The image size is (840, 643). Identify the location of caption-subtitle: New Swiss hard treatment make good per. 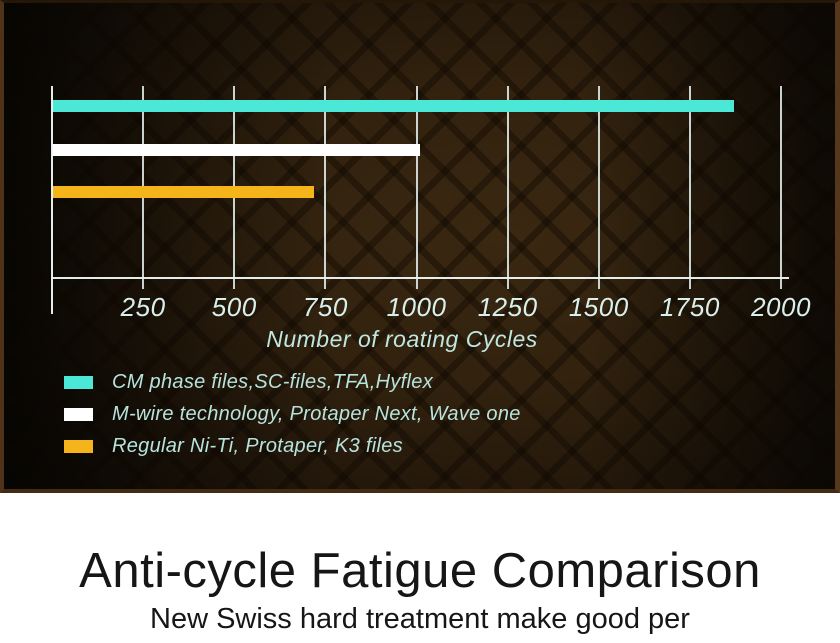
(420, 619).